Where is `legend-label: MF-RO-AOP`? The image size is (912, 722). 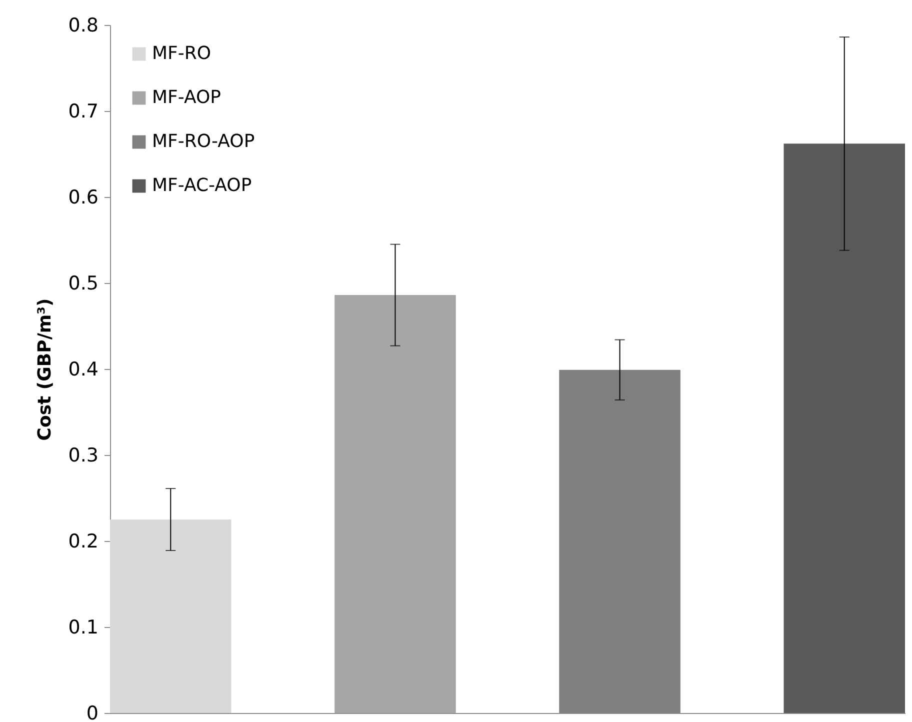 legend-label: MF-RO-AOP is located at coordinates (203, 141).